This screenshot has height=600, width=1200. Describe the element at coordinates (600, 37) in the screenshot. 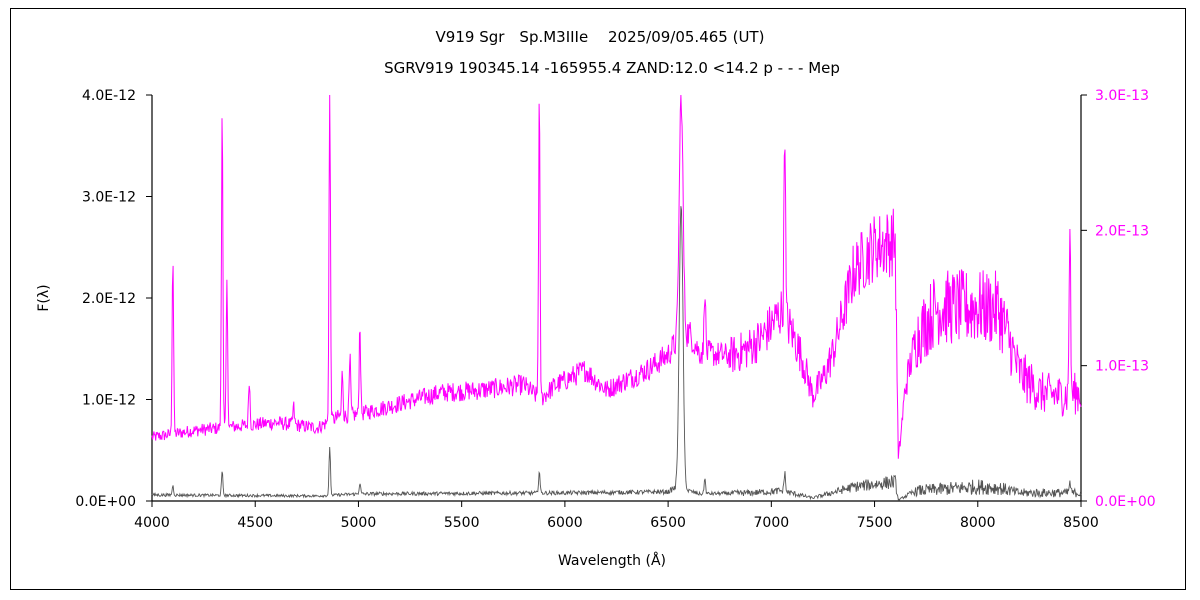

I see `chart-title: V919 Sgr Sp.M3IIIe 2025/09/05.465 (UT)` at that location.